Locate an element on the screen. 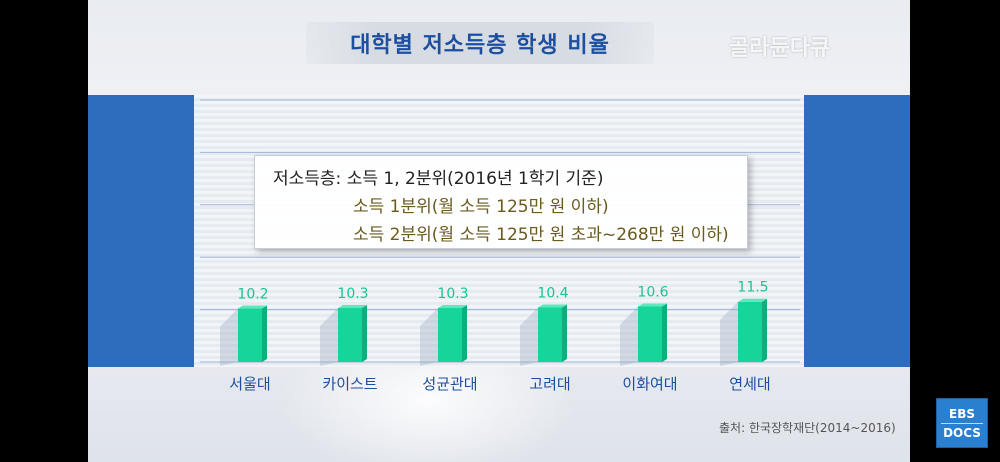 Image resolution: width=1000 pixels, height=462 pixels. x-tick-label: 연세대 is located at coordinates (749, 384).